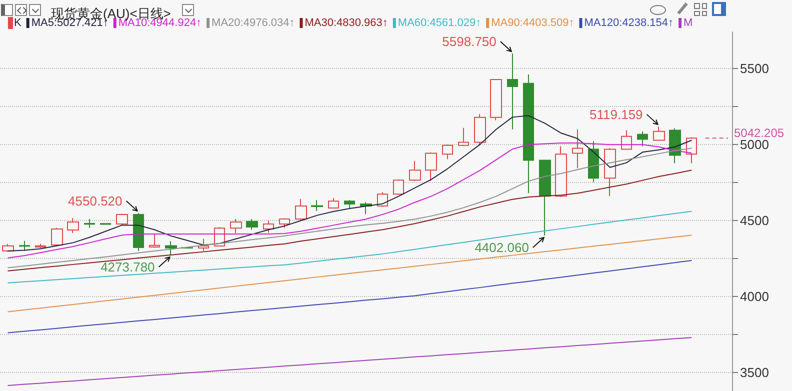 This screenshot has width=792, height=391. What do you see at coordinates (95, 200) in the screenshot?
I see `annotation: 4550.520` at bounding box center [95, 200].